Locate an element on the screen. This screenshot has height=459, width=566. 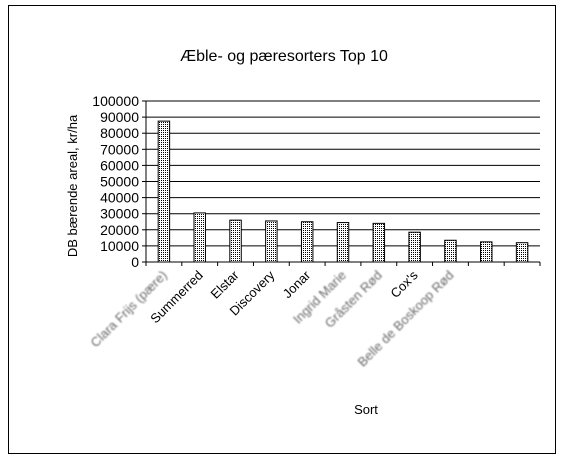
y-tick-label: 90000 is located at coordinates (119, 117).